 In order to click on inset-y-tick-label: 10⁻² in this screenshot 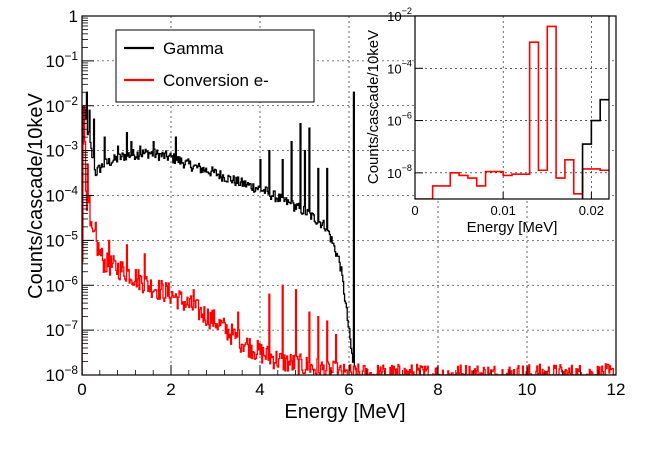, I will do `click(399, 15)`.